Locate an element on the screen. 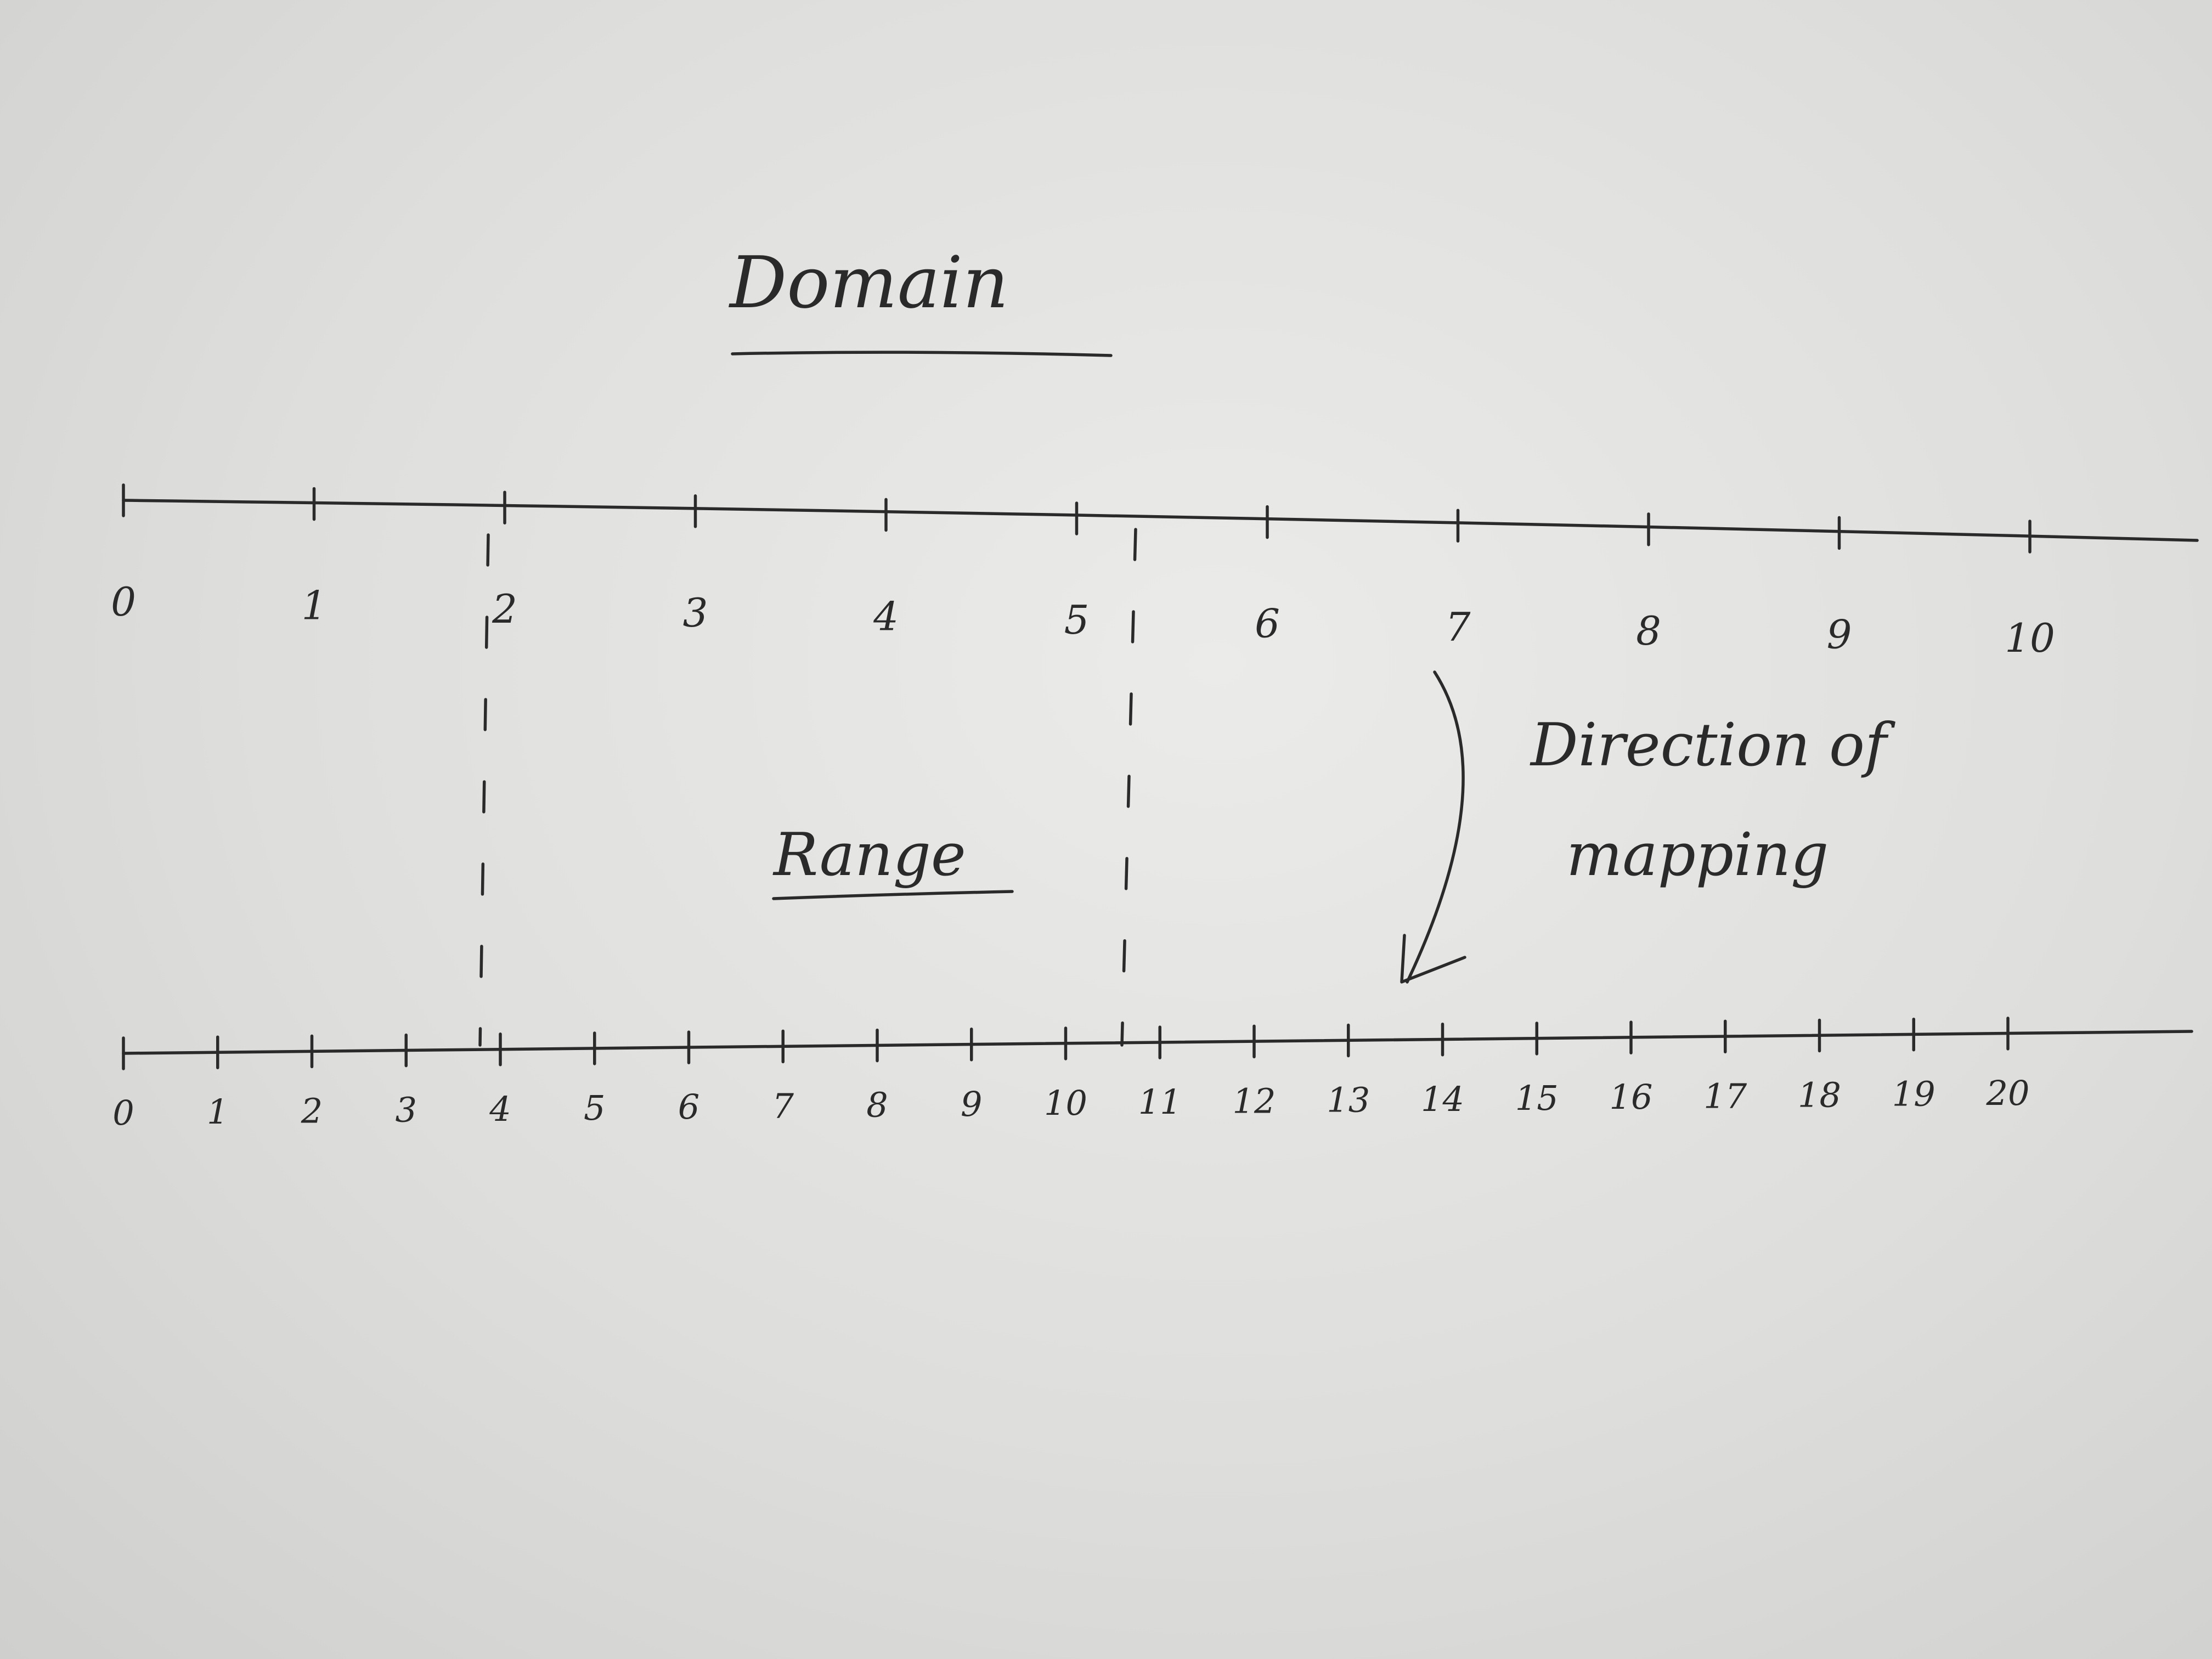  mapping-arrow-shaft is located at coordinates (1435, 827).